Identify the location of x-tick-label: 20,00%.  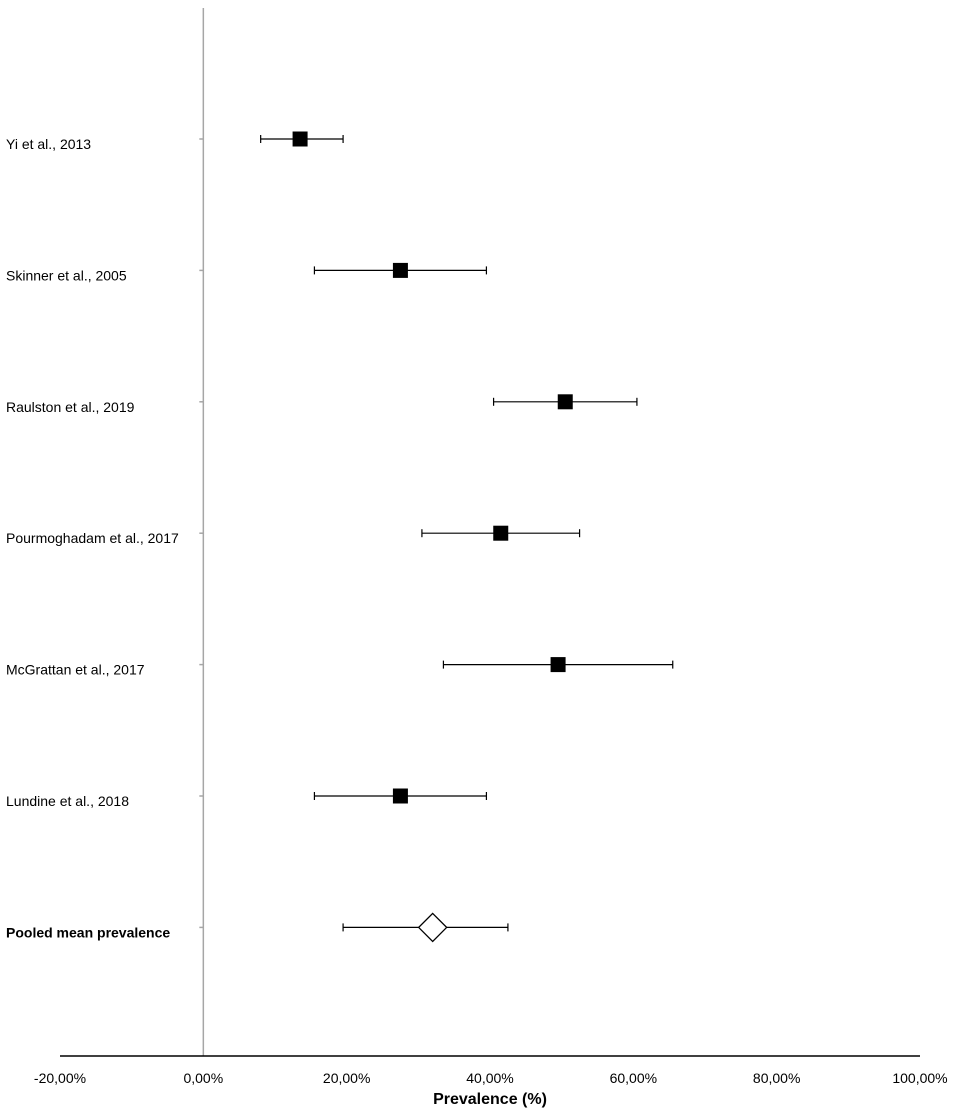
(346, 1078).